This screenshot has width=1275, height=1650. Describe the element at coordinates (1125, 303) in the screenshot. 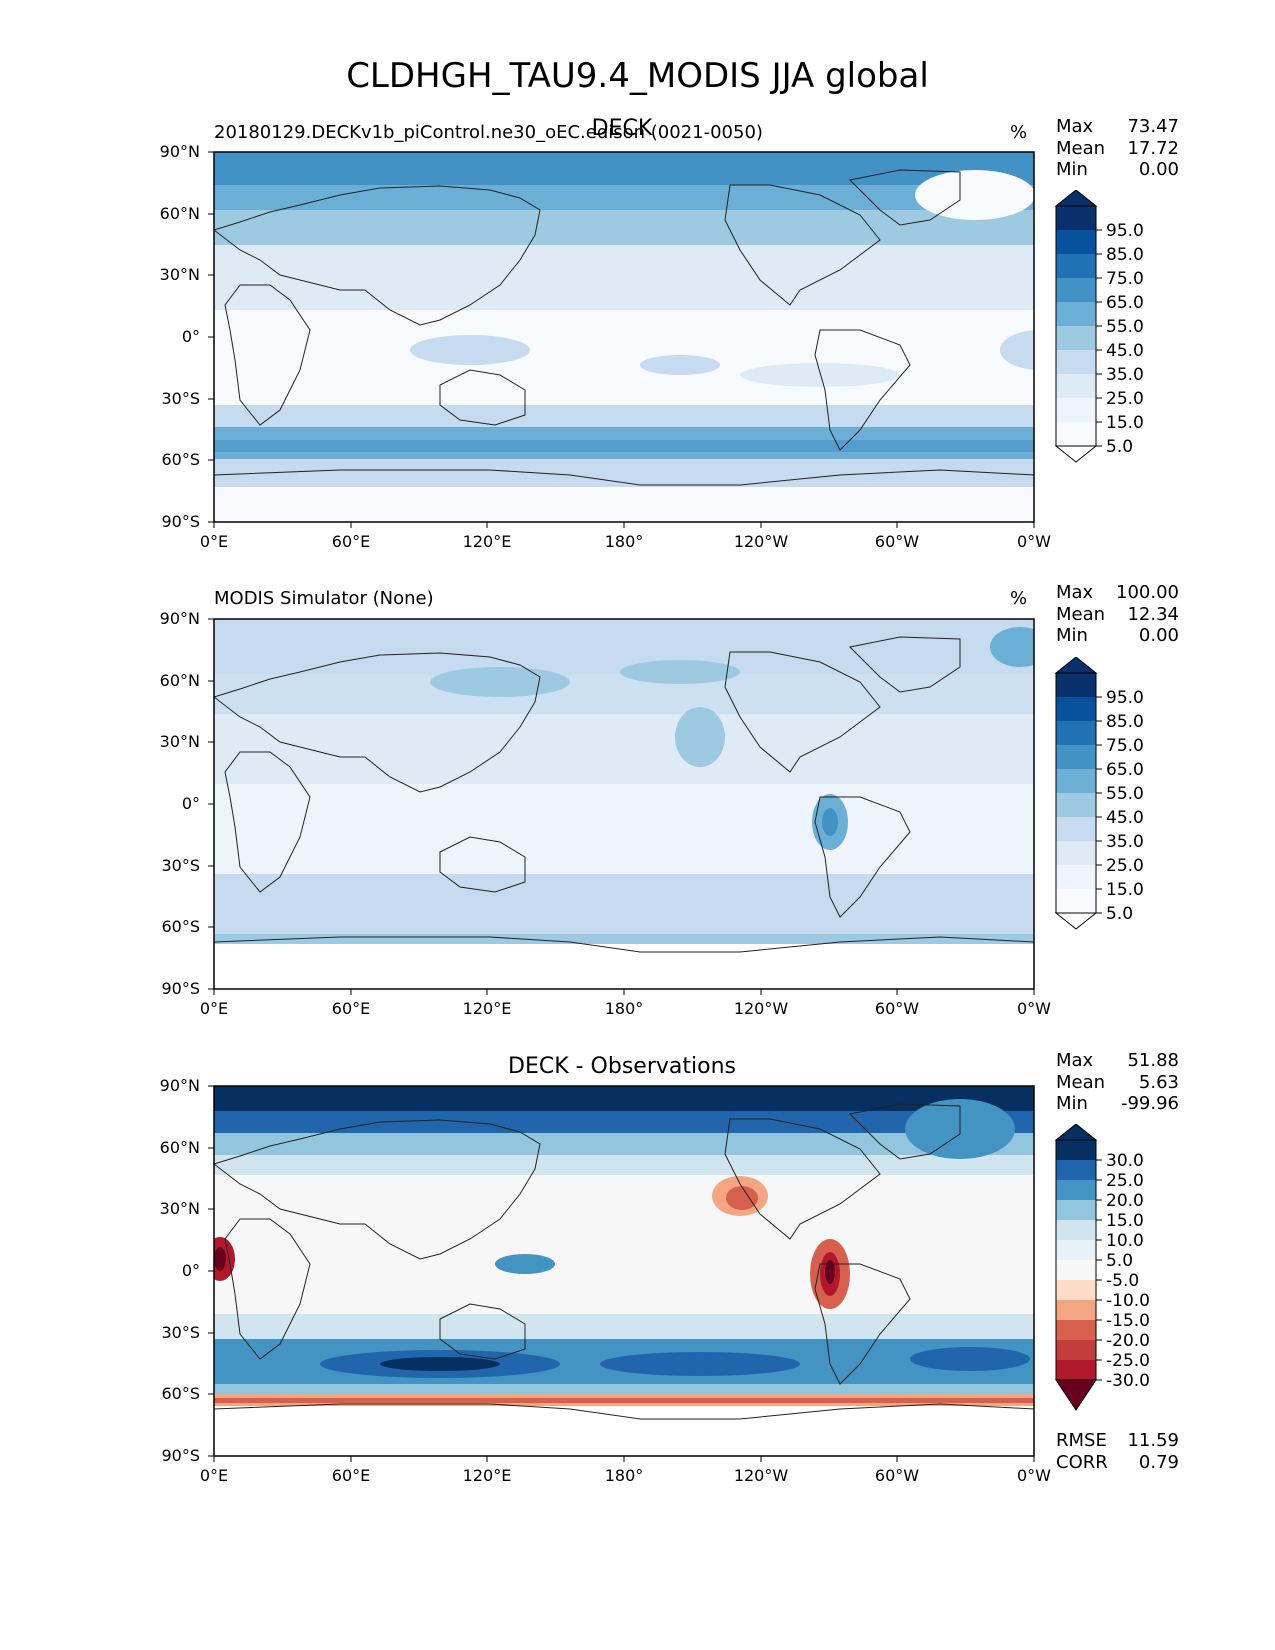

I see `cb1-label-65: 65.0` at that location.